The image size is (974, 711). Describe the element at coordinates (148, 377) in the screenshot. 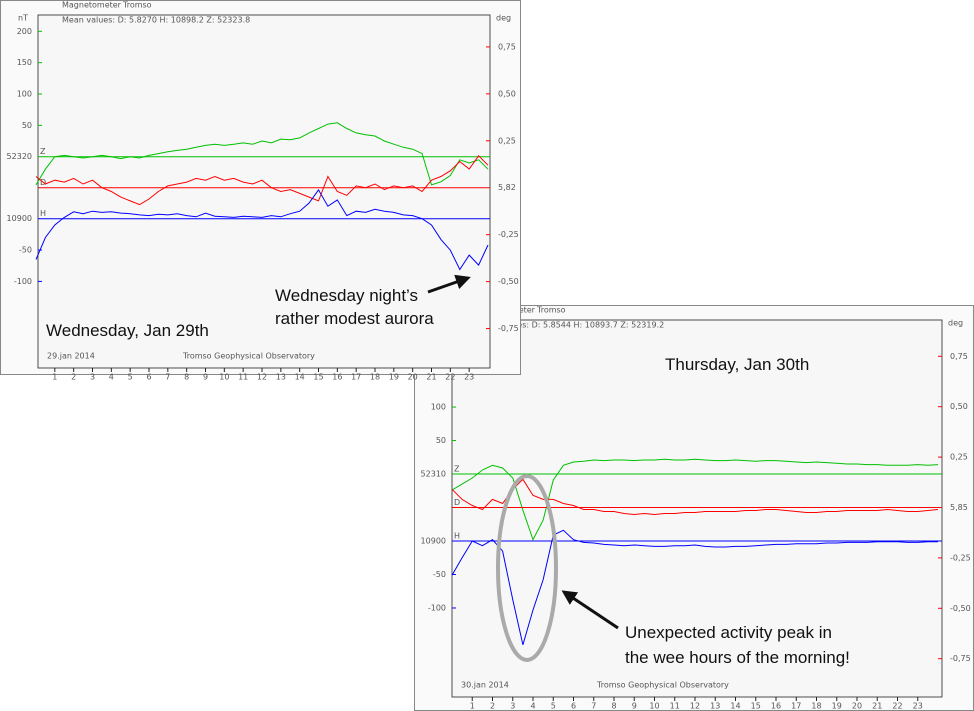

I see `x-tick-label: 6` at that location.